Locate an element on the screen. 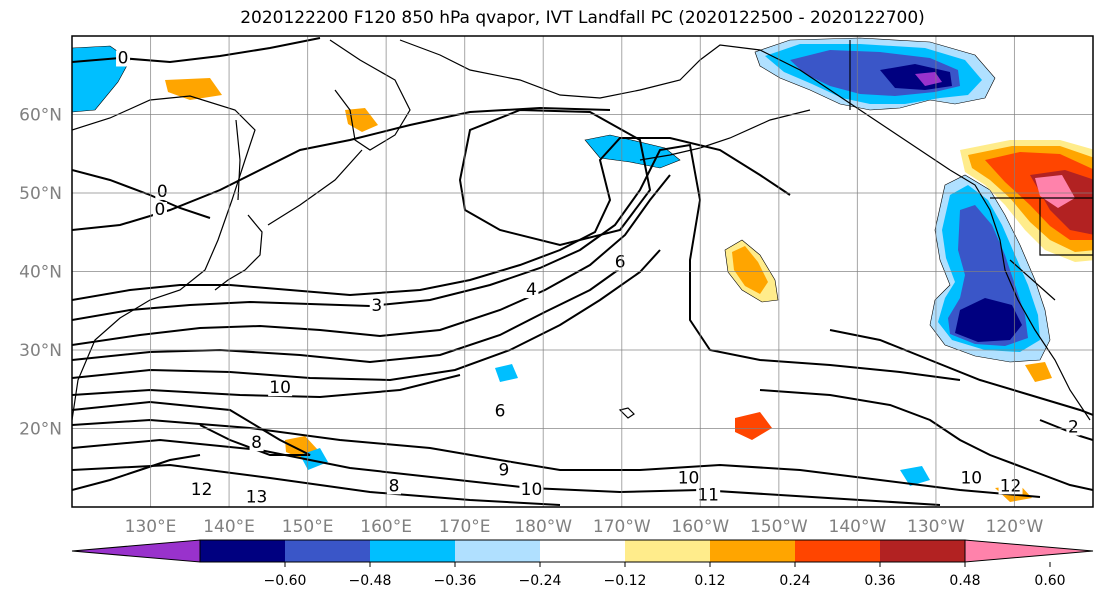 Image resolution: width=1105 pixels, height=601 pixels. contour-2-east is located at coordinates (961, 372).